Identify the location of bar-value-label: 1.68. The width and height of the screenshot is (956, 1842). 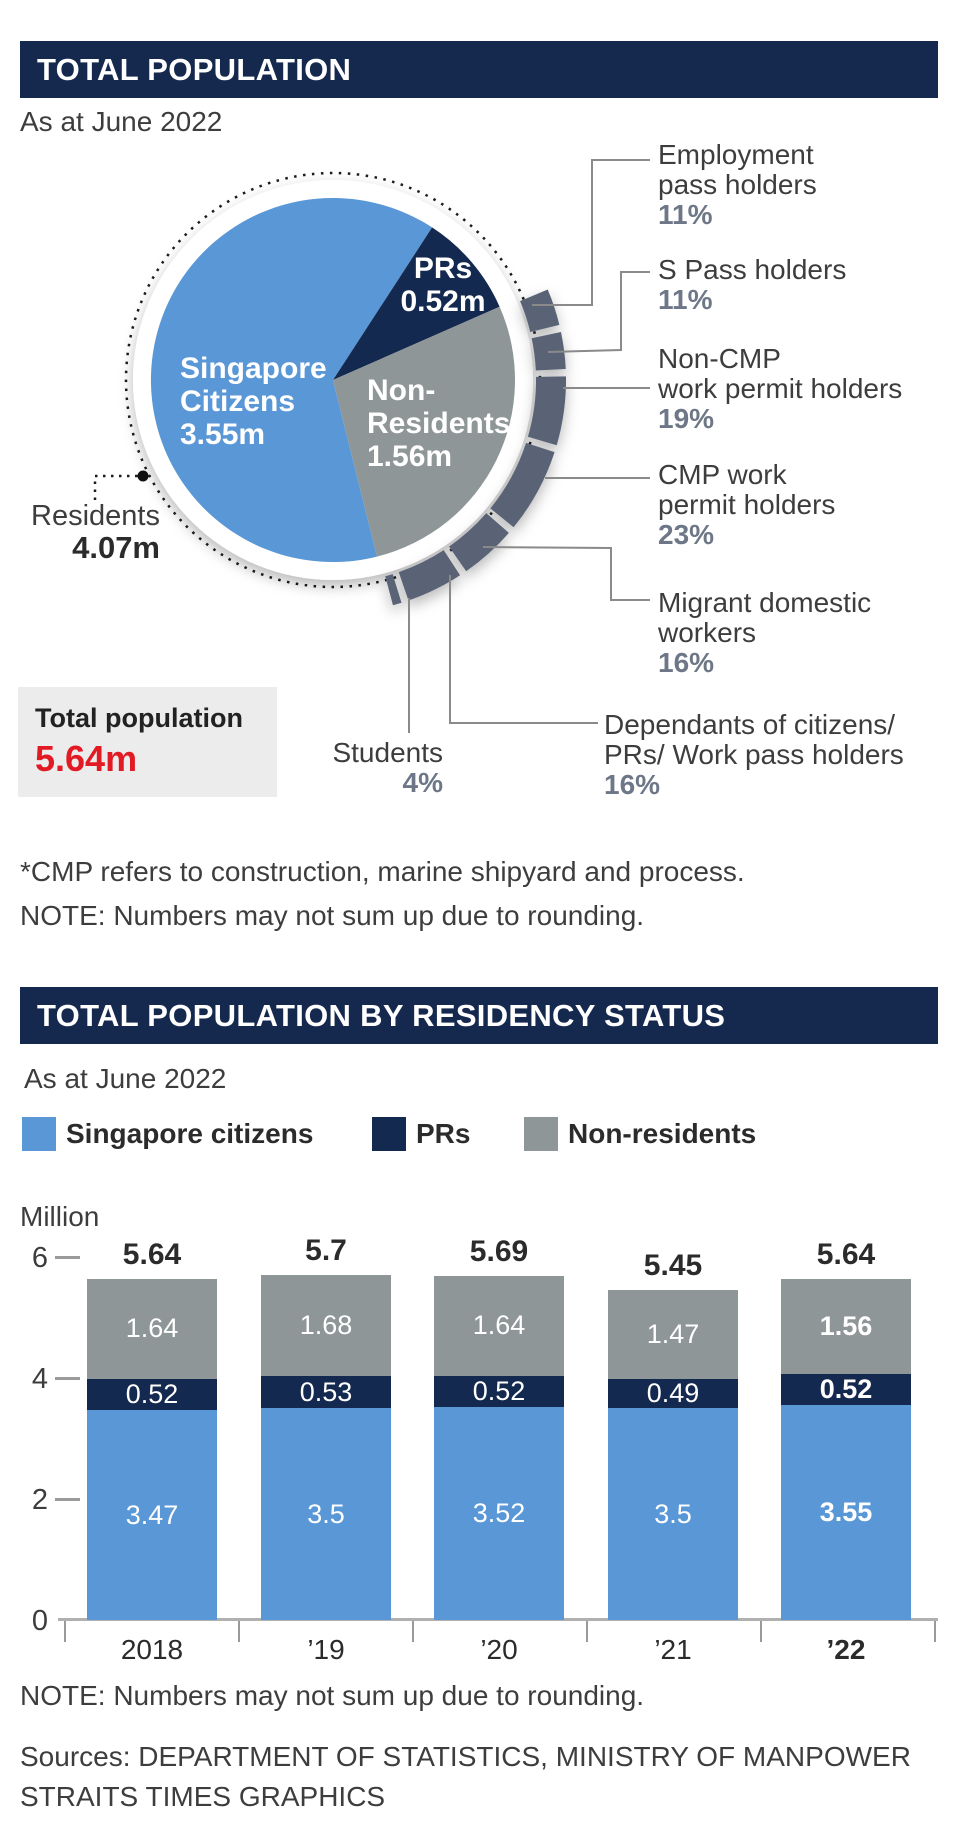
(326, 1324).